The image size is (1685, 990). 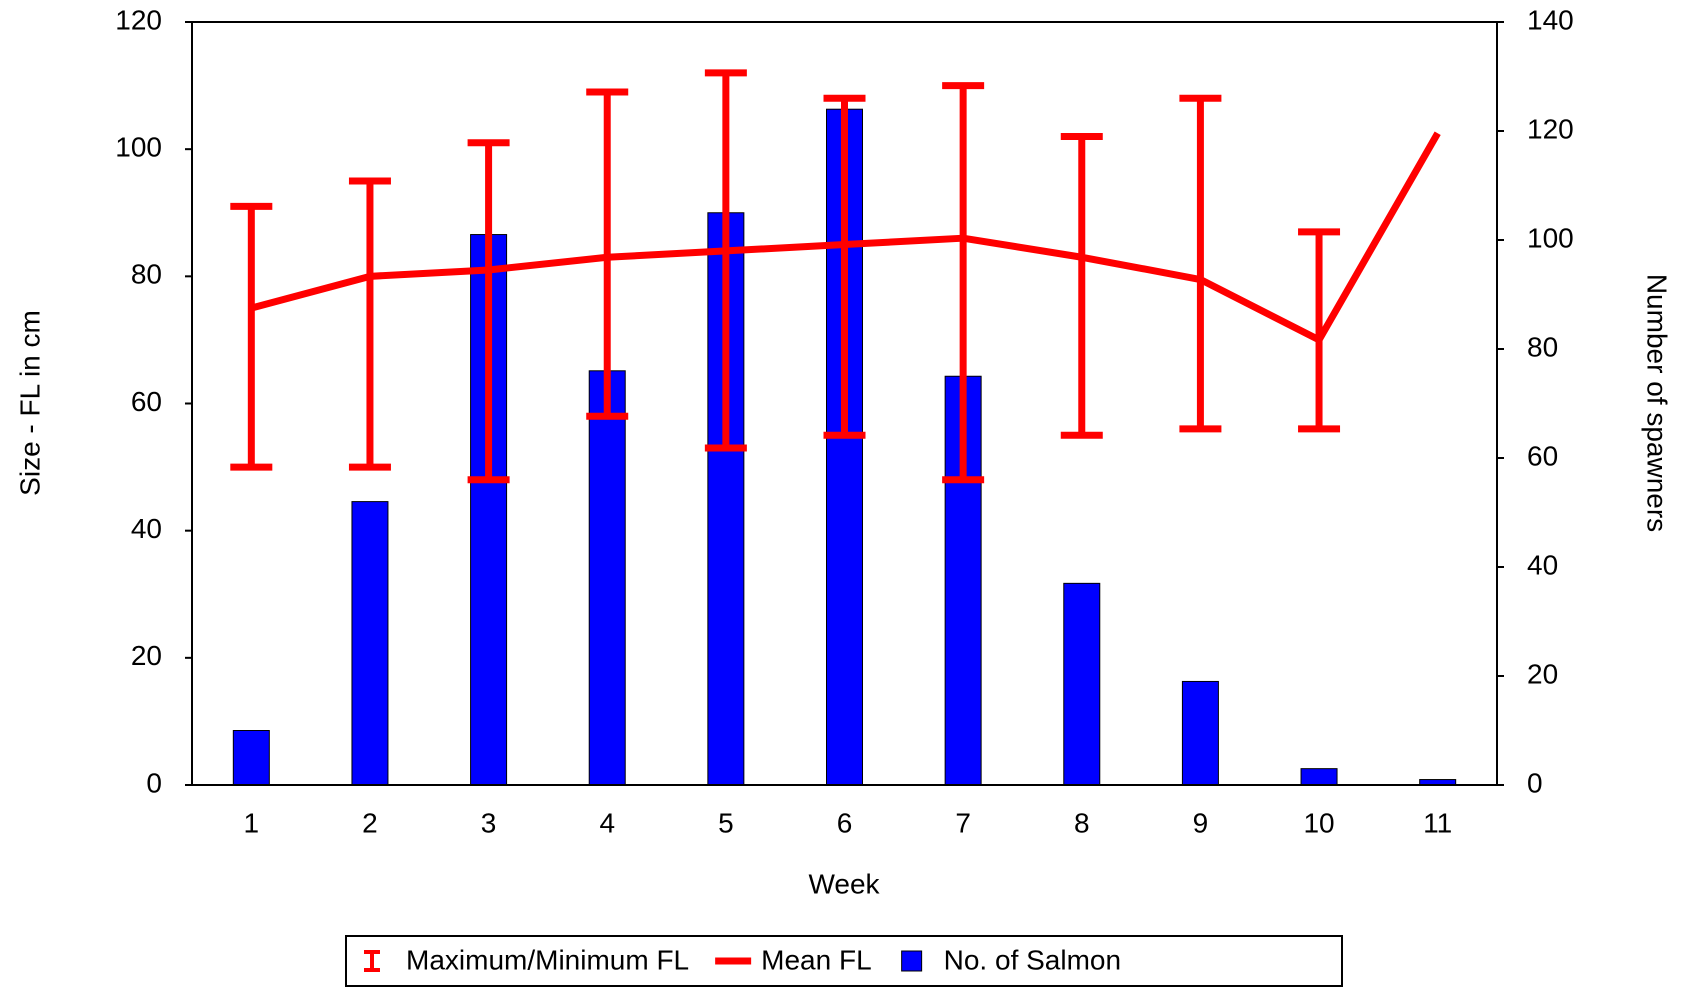 What do you see at coordinates (1542, 455) in the screenshot?
I see `y2-tick-label: 60` at bounding box center [1542, 455].